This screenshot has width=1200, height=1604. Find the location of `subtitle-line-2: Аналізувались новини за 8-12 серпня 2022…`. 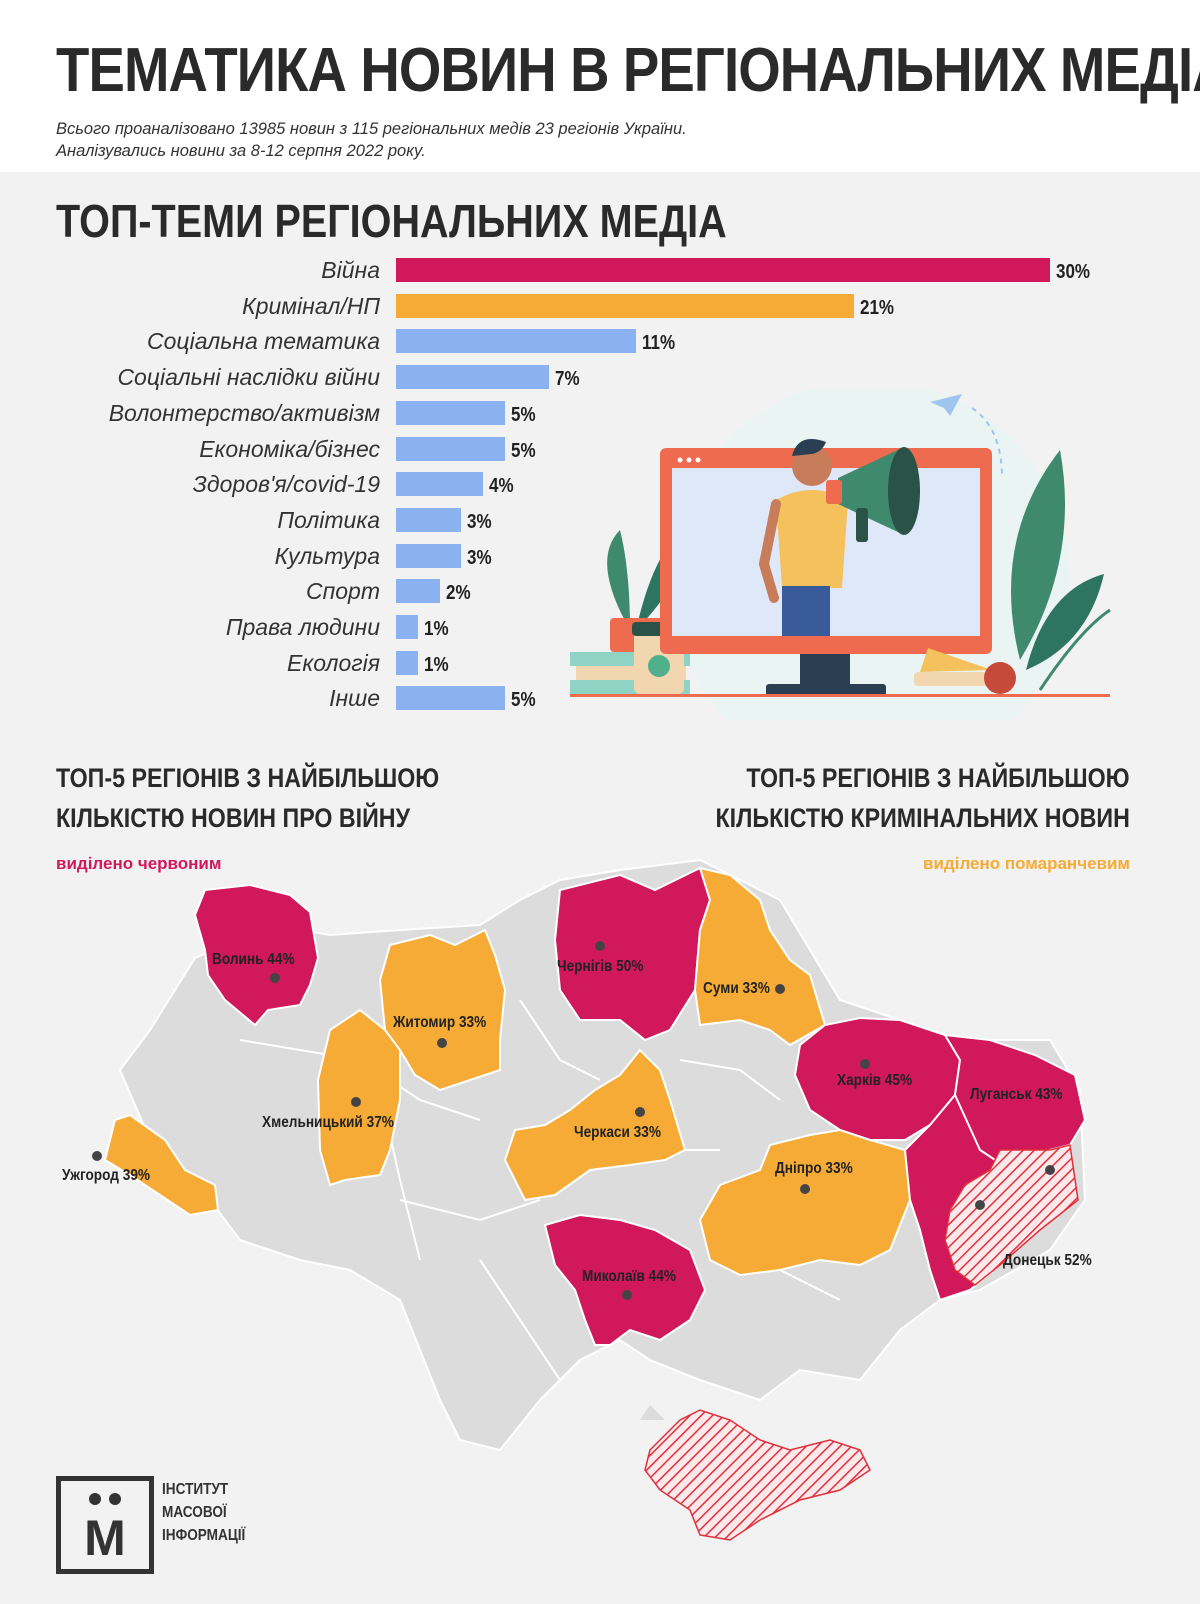

subtitle-line-2: Аналізувались новини за 8-12 серпня 2022… is located at coordinates (241, 151).